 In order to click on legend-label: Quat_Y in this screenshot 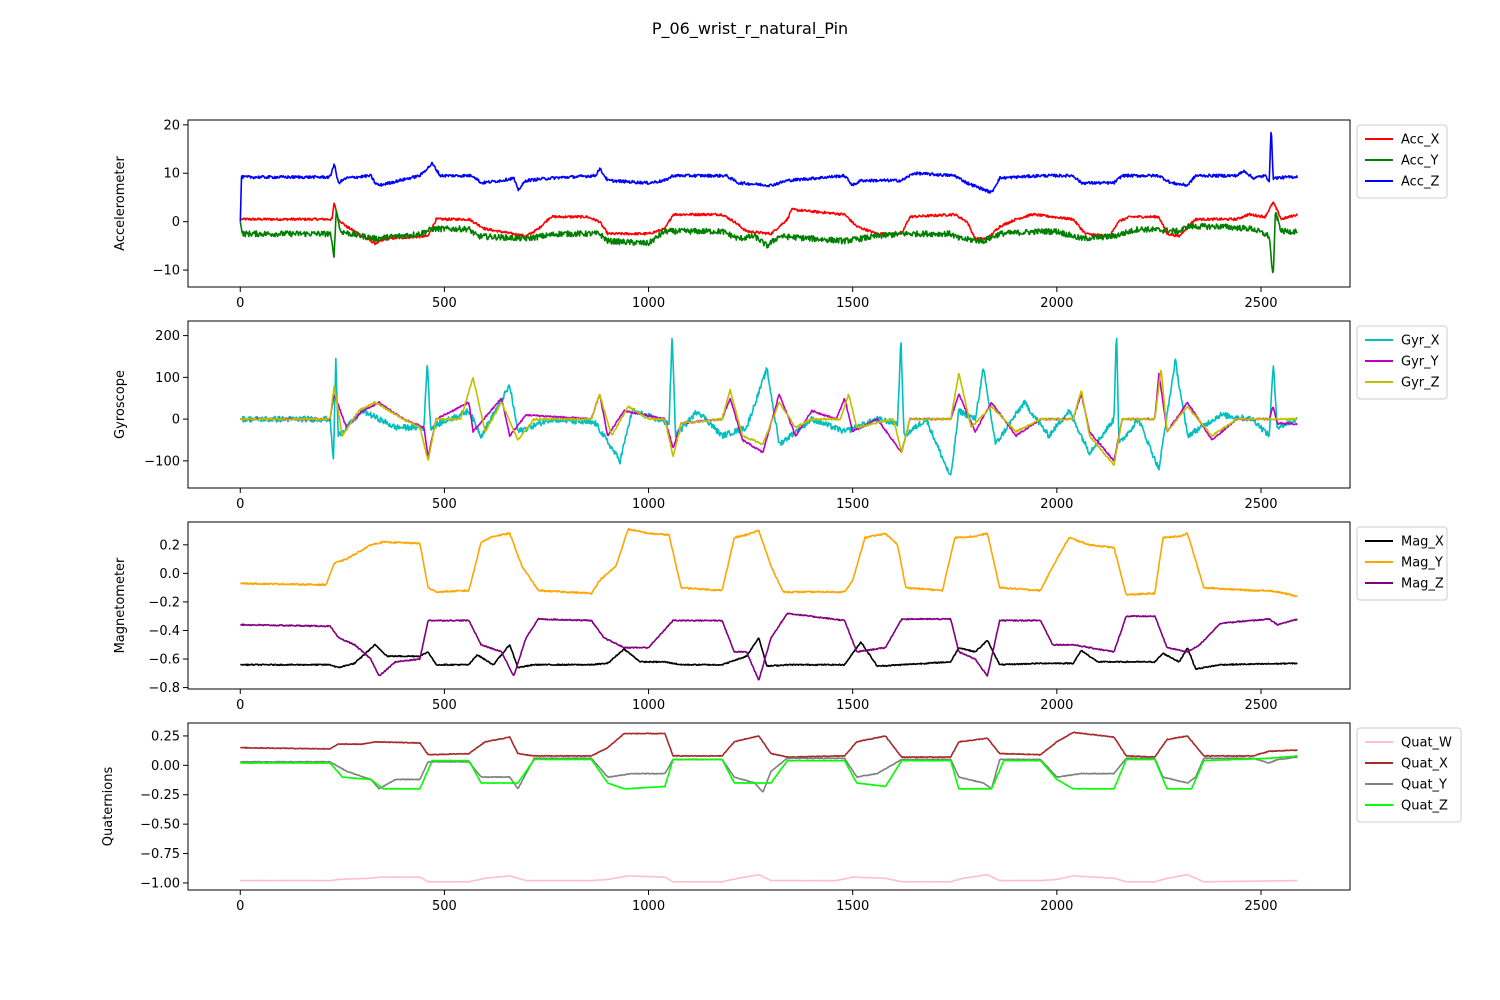, I will do `click(1424, 785)`.